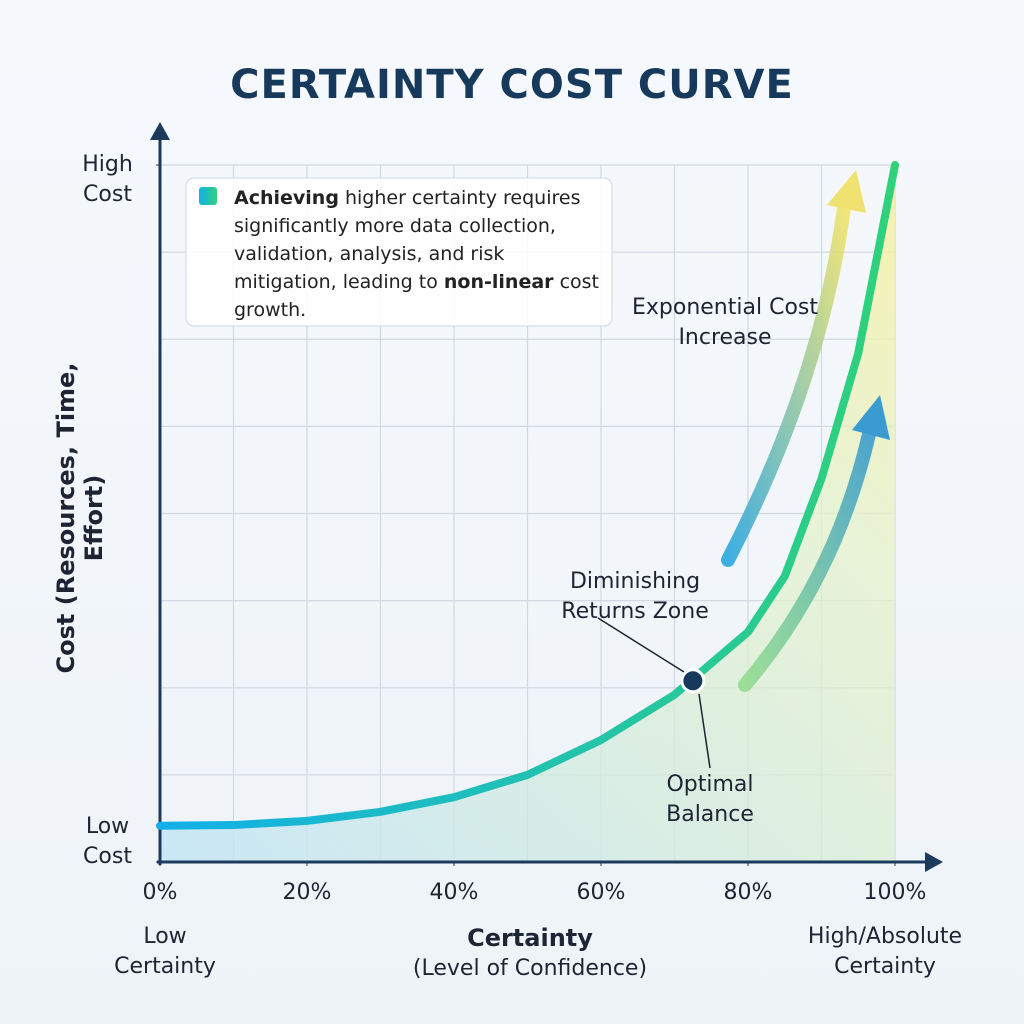  What do you see at coordinates (286, 198) in the screenshot?
I see `callout-part: Achieving` at bounding box center [286, 198].